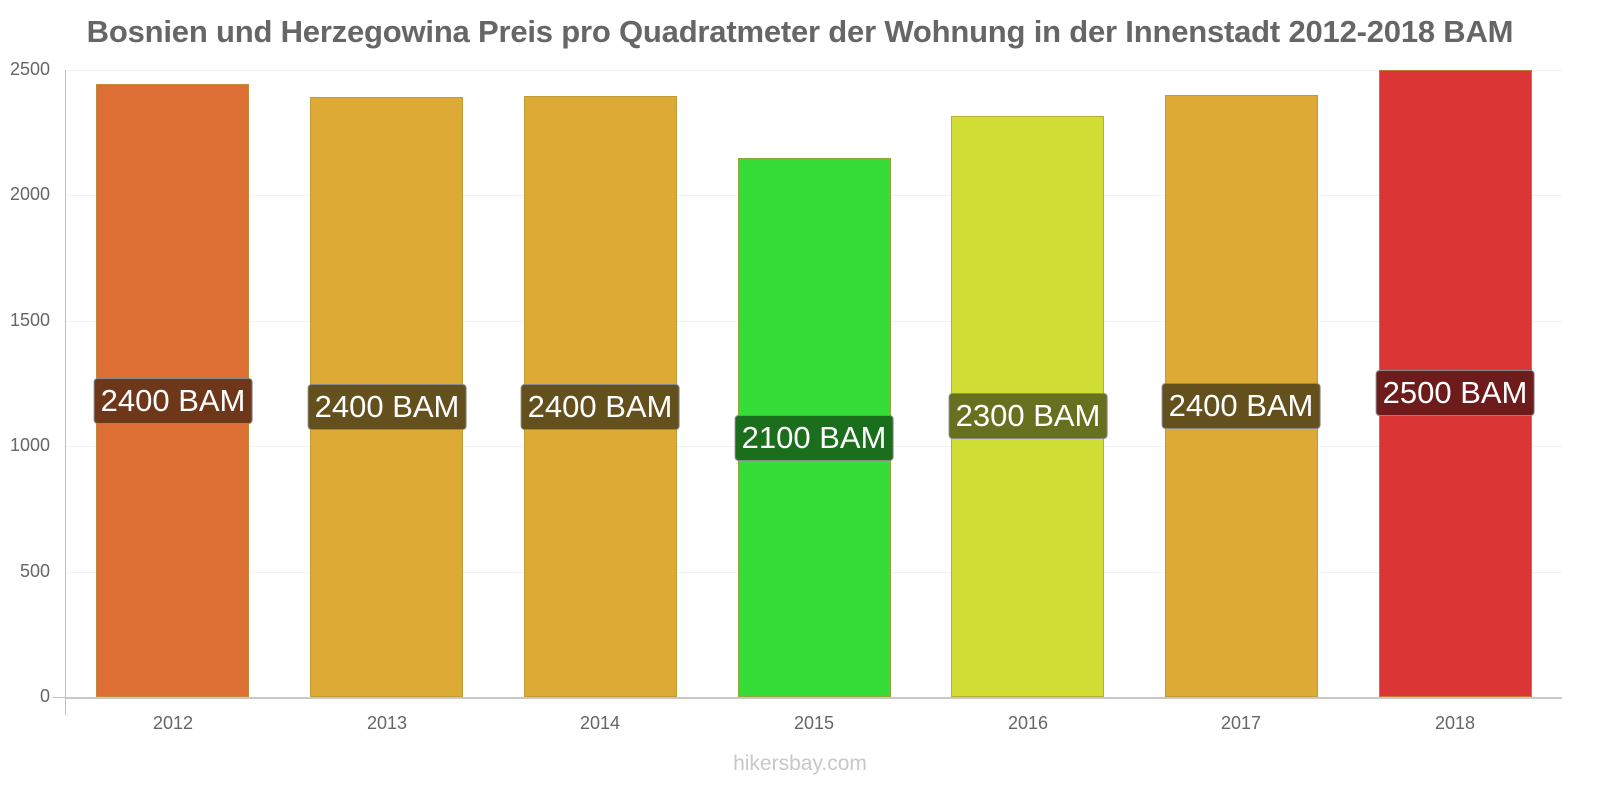  What do you see at coordinates (29, 445) in the screenshot?
I see `y-tick-label: 1000` at bounding box center [29, 445].